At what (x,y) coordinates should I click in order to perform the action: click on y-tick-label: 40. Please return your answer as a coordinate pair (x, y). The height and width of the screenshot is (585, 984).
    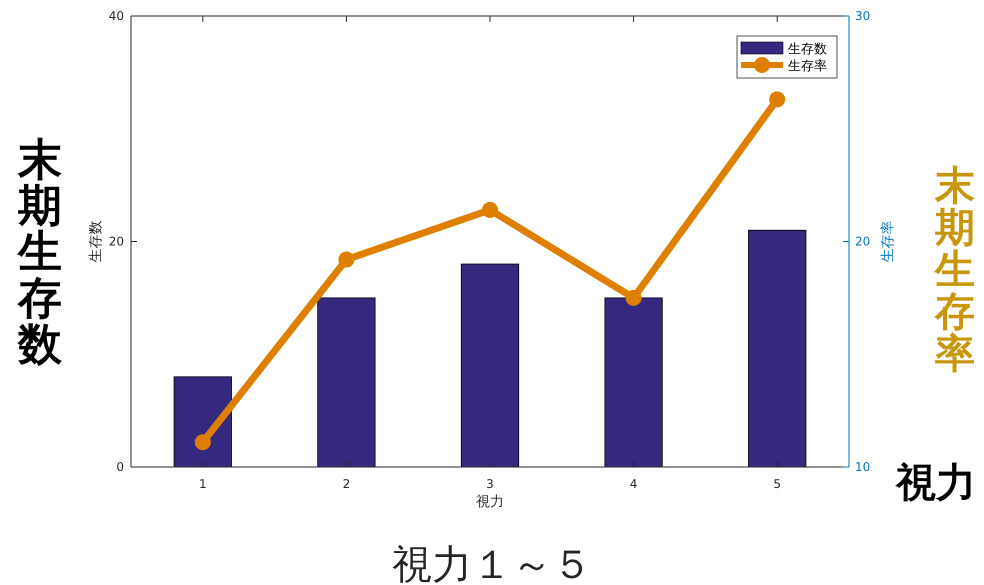
    Looking at the image, I should click on (116, 16).